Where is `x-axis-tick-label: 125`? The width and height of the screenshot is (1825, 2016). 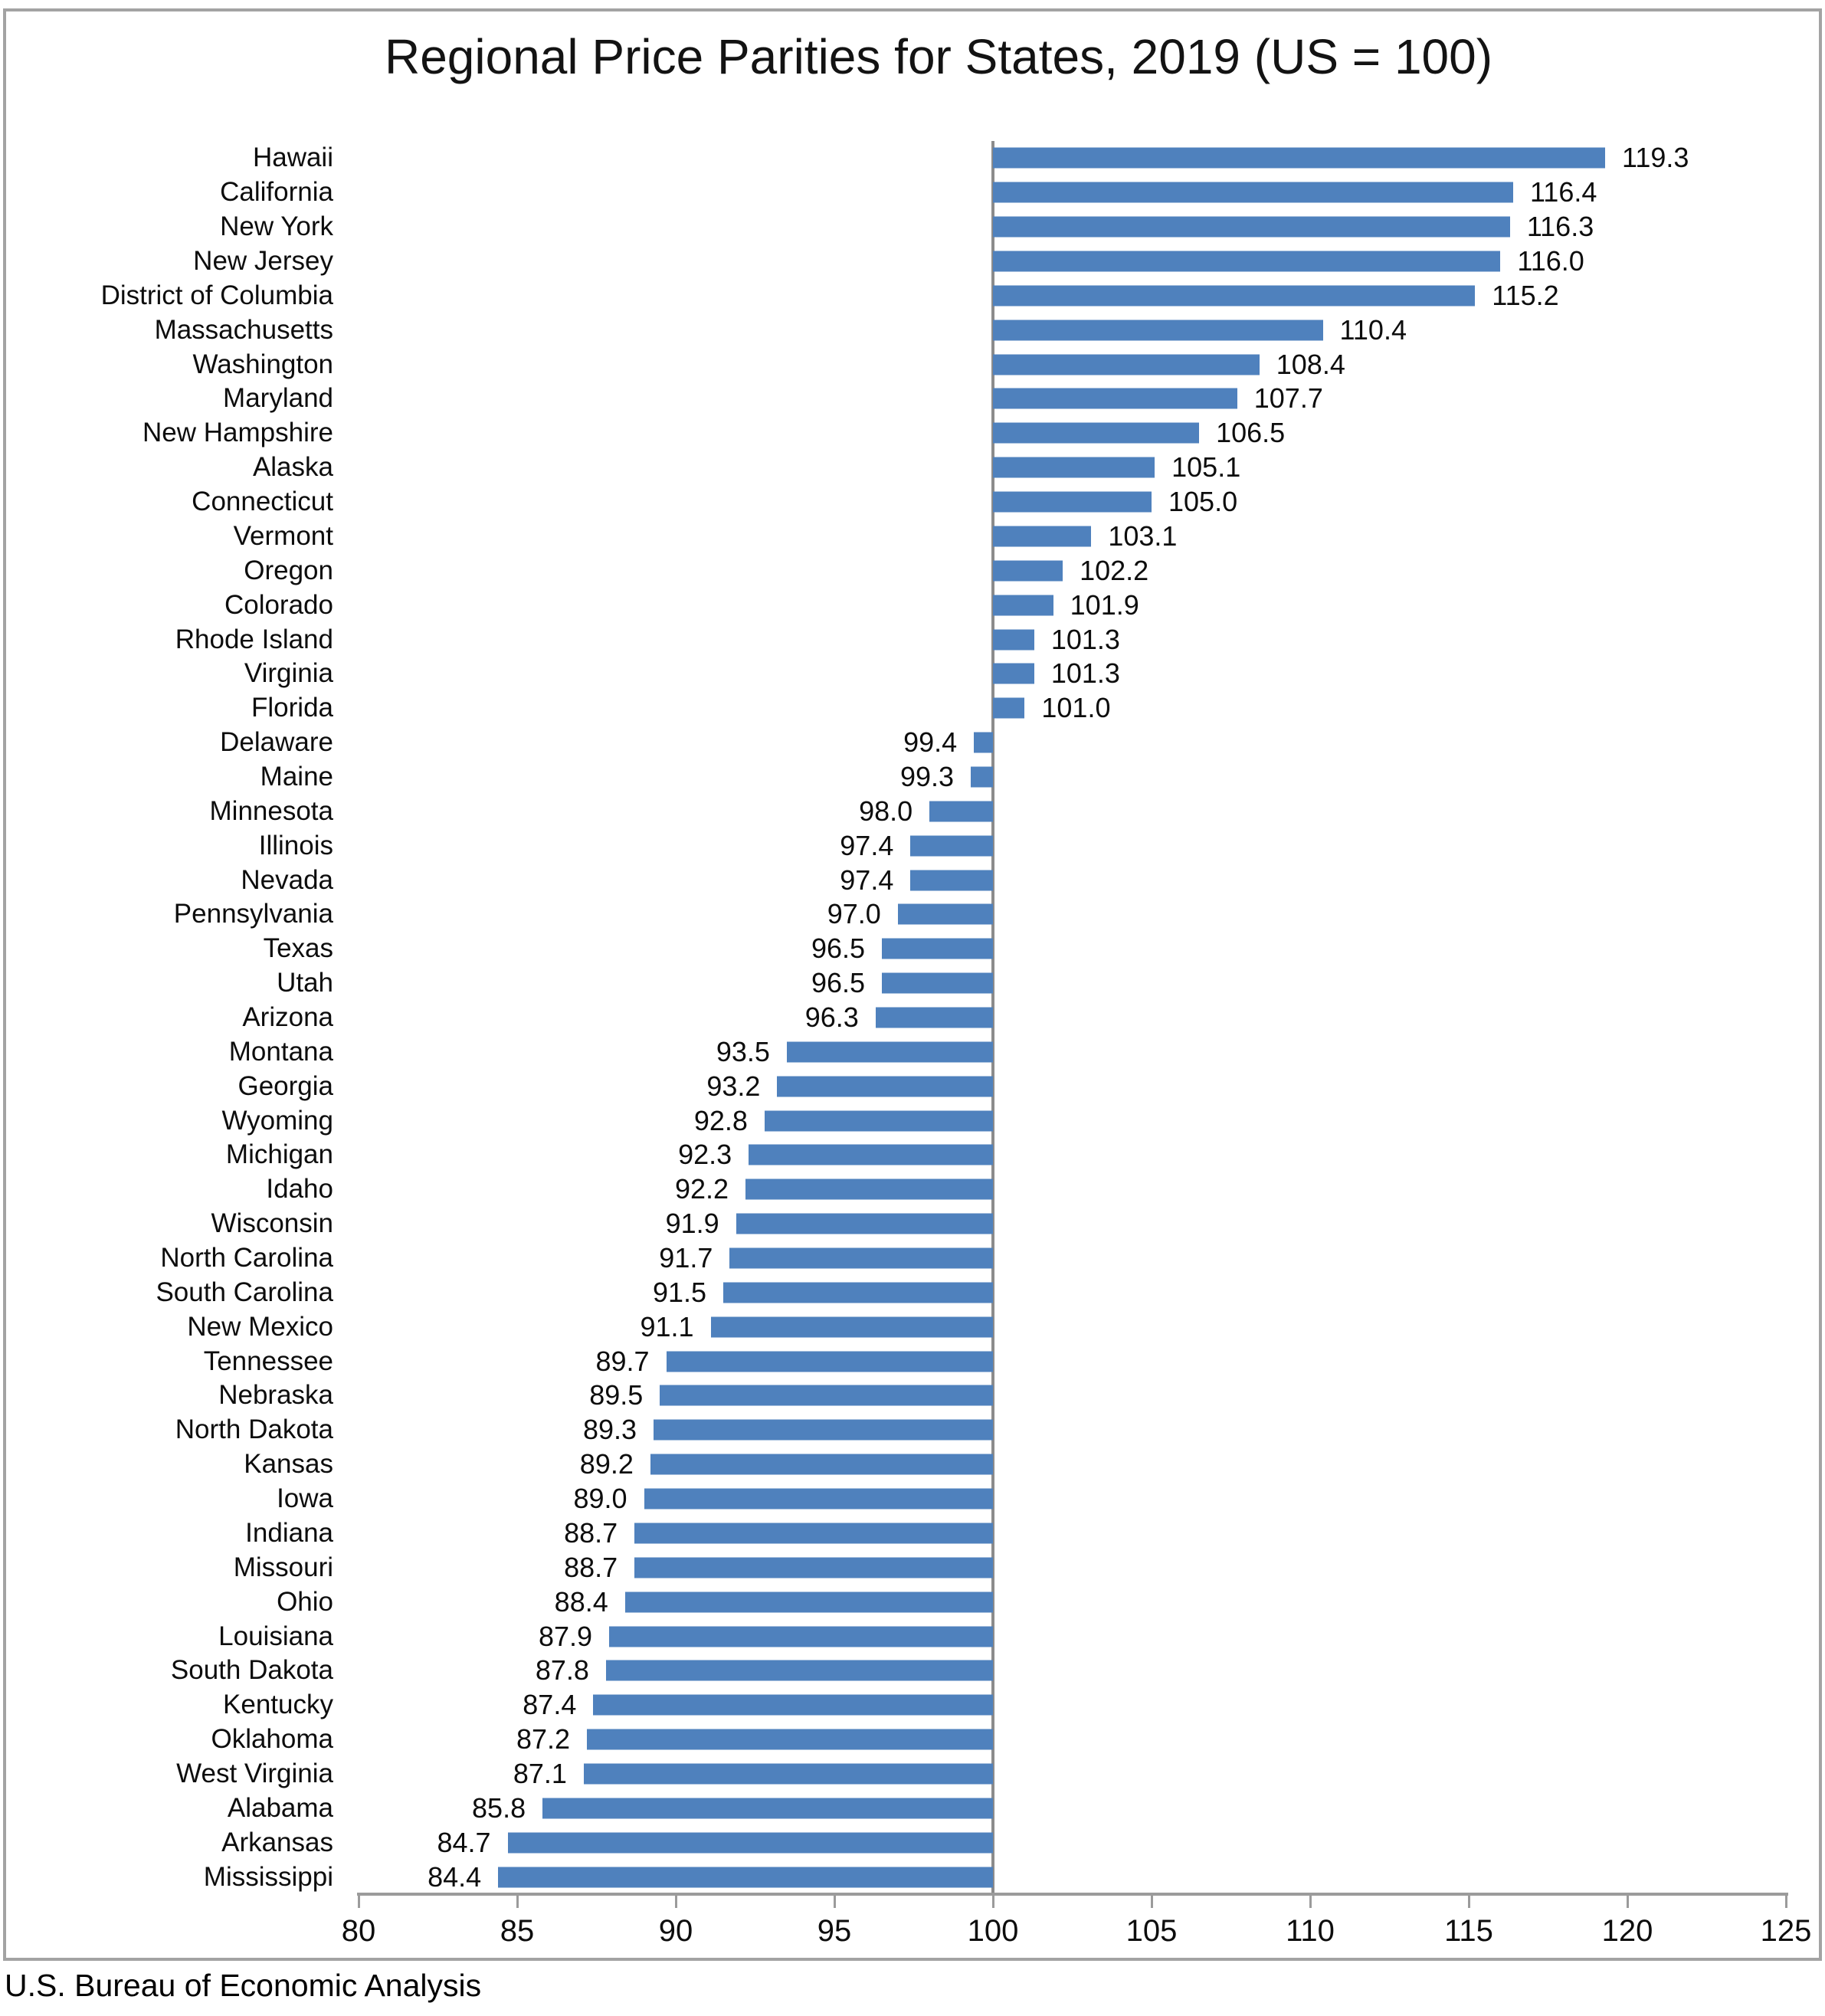
x-axis-tick-label: 125 is located at coordinates (1786, 1931).